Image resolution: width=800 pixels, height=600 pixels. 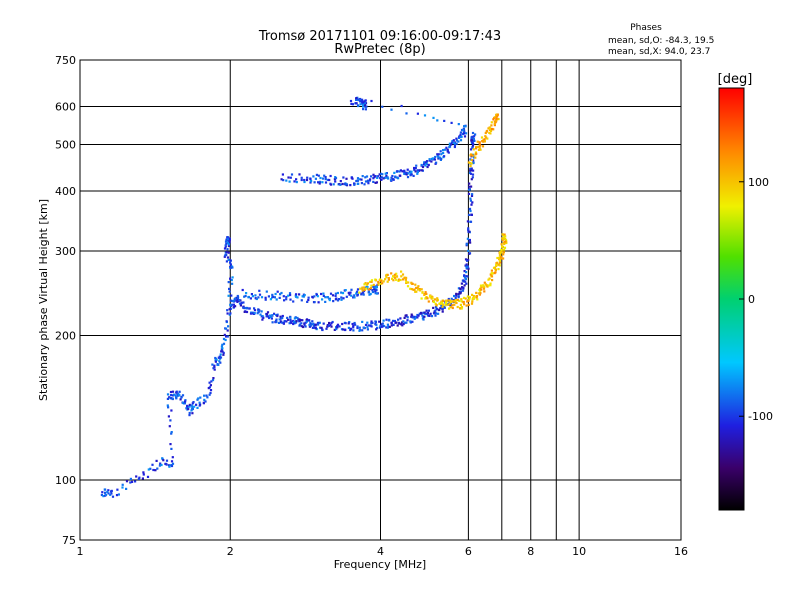 I want to click on y-tick-label: 600, so click(x=65, y=107).